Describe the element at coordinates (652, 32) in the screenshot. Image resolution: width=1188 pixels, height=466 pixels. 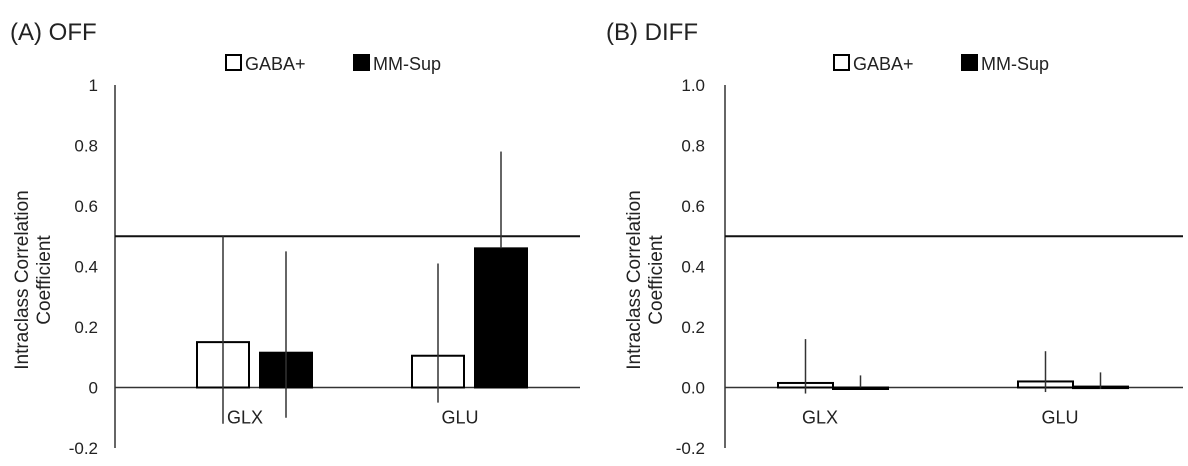
I see `chart-title: (B) DIFF` at that location.